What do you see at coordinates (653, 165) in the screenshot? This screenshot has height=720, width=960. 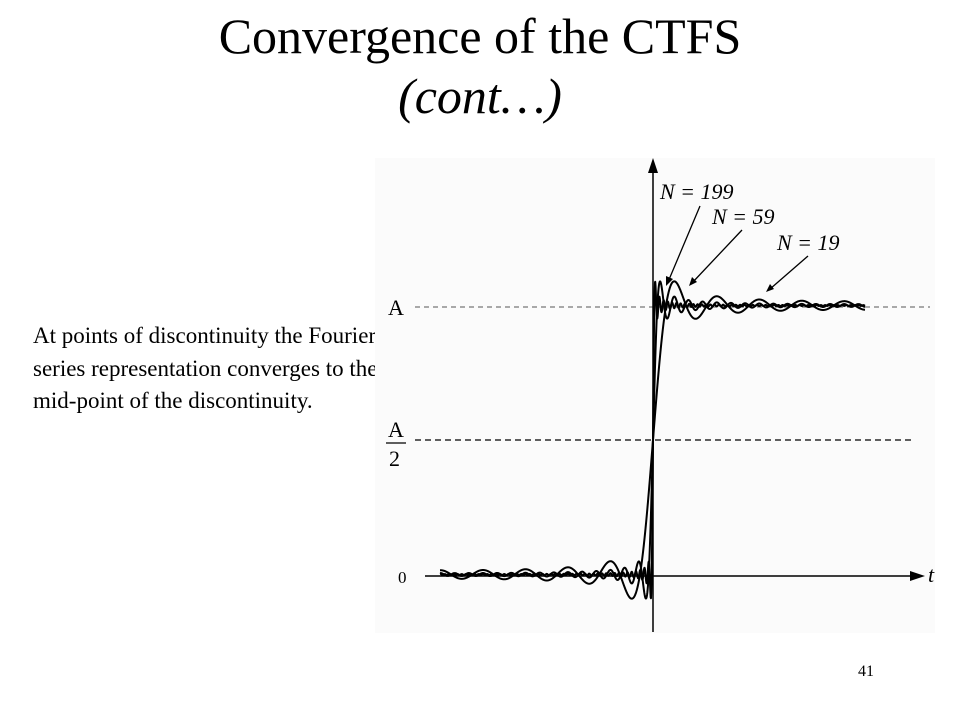 I see `vertical-axis-arrowhead` at bounding box center [653, 165].